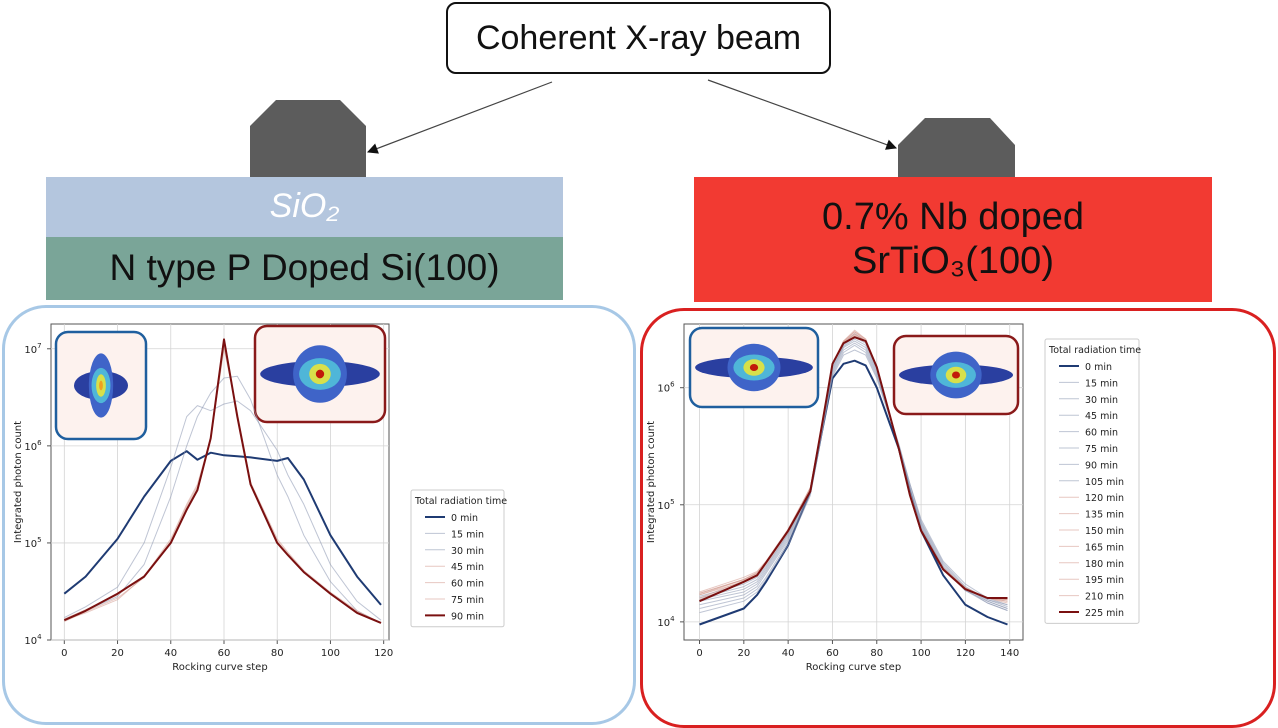  Describe the element at coordinates (459, 117) in the screenshot. I see `arrow-left` at that location.